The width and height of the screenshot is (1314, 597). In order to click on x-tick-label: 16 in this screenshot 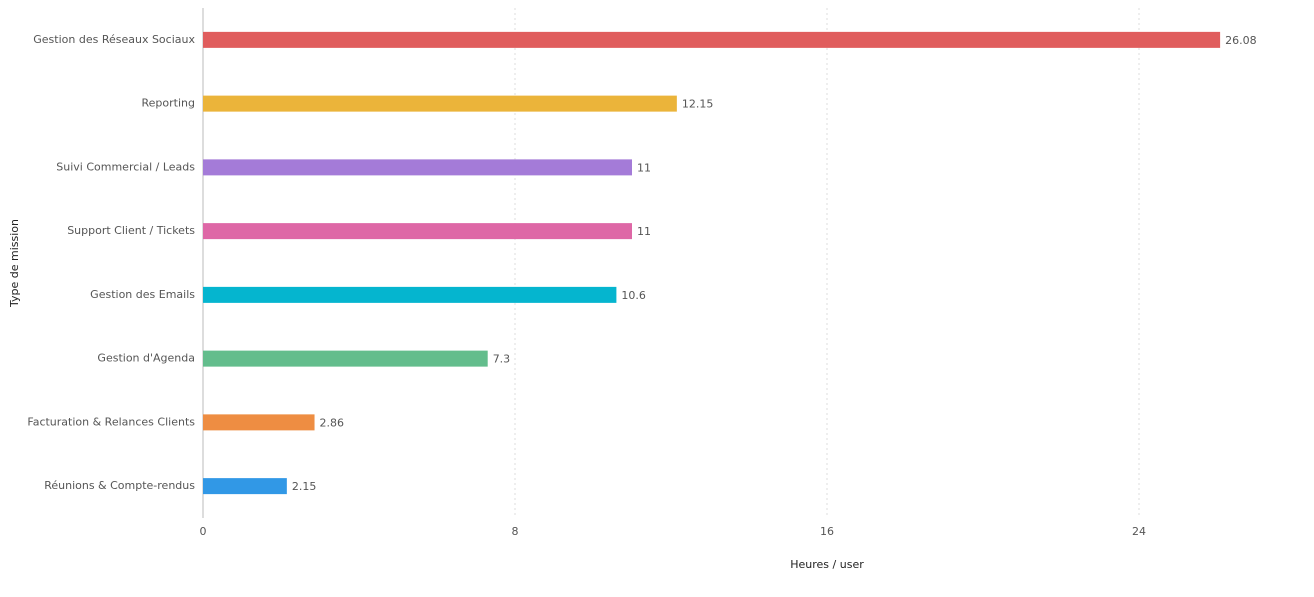, I will do `click(827, 531)`.